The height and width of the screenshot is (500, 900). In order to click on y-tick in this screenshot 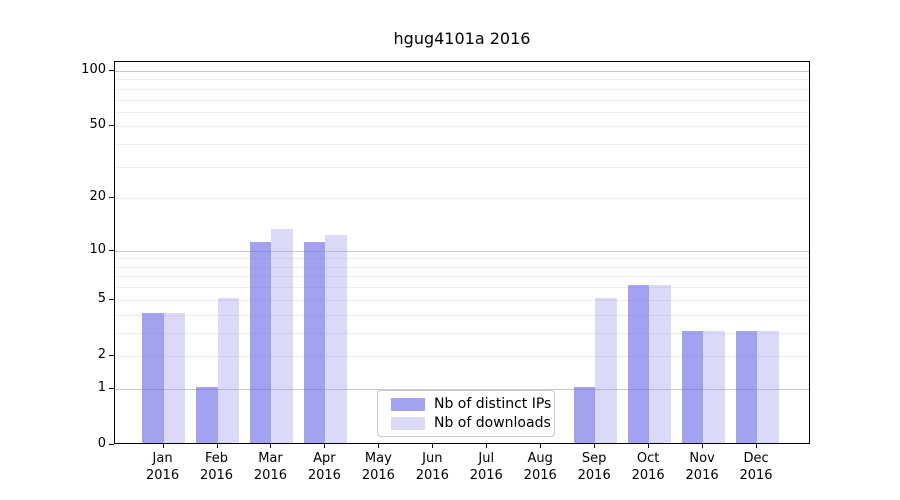, I will do `click(111, 444)`.